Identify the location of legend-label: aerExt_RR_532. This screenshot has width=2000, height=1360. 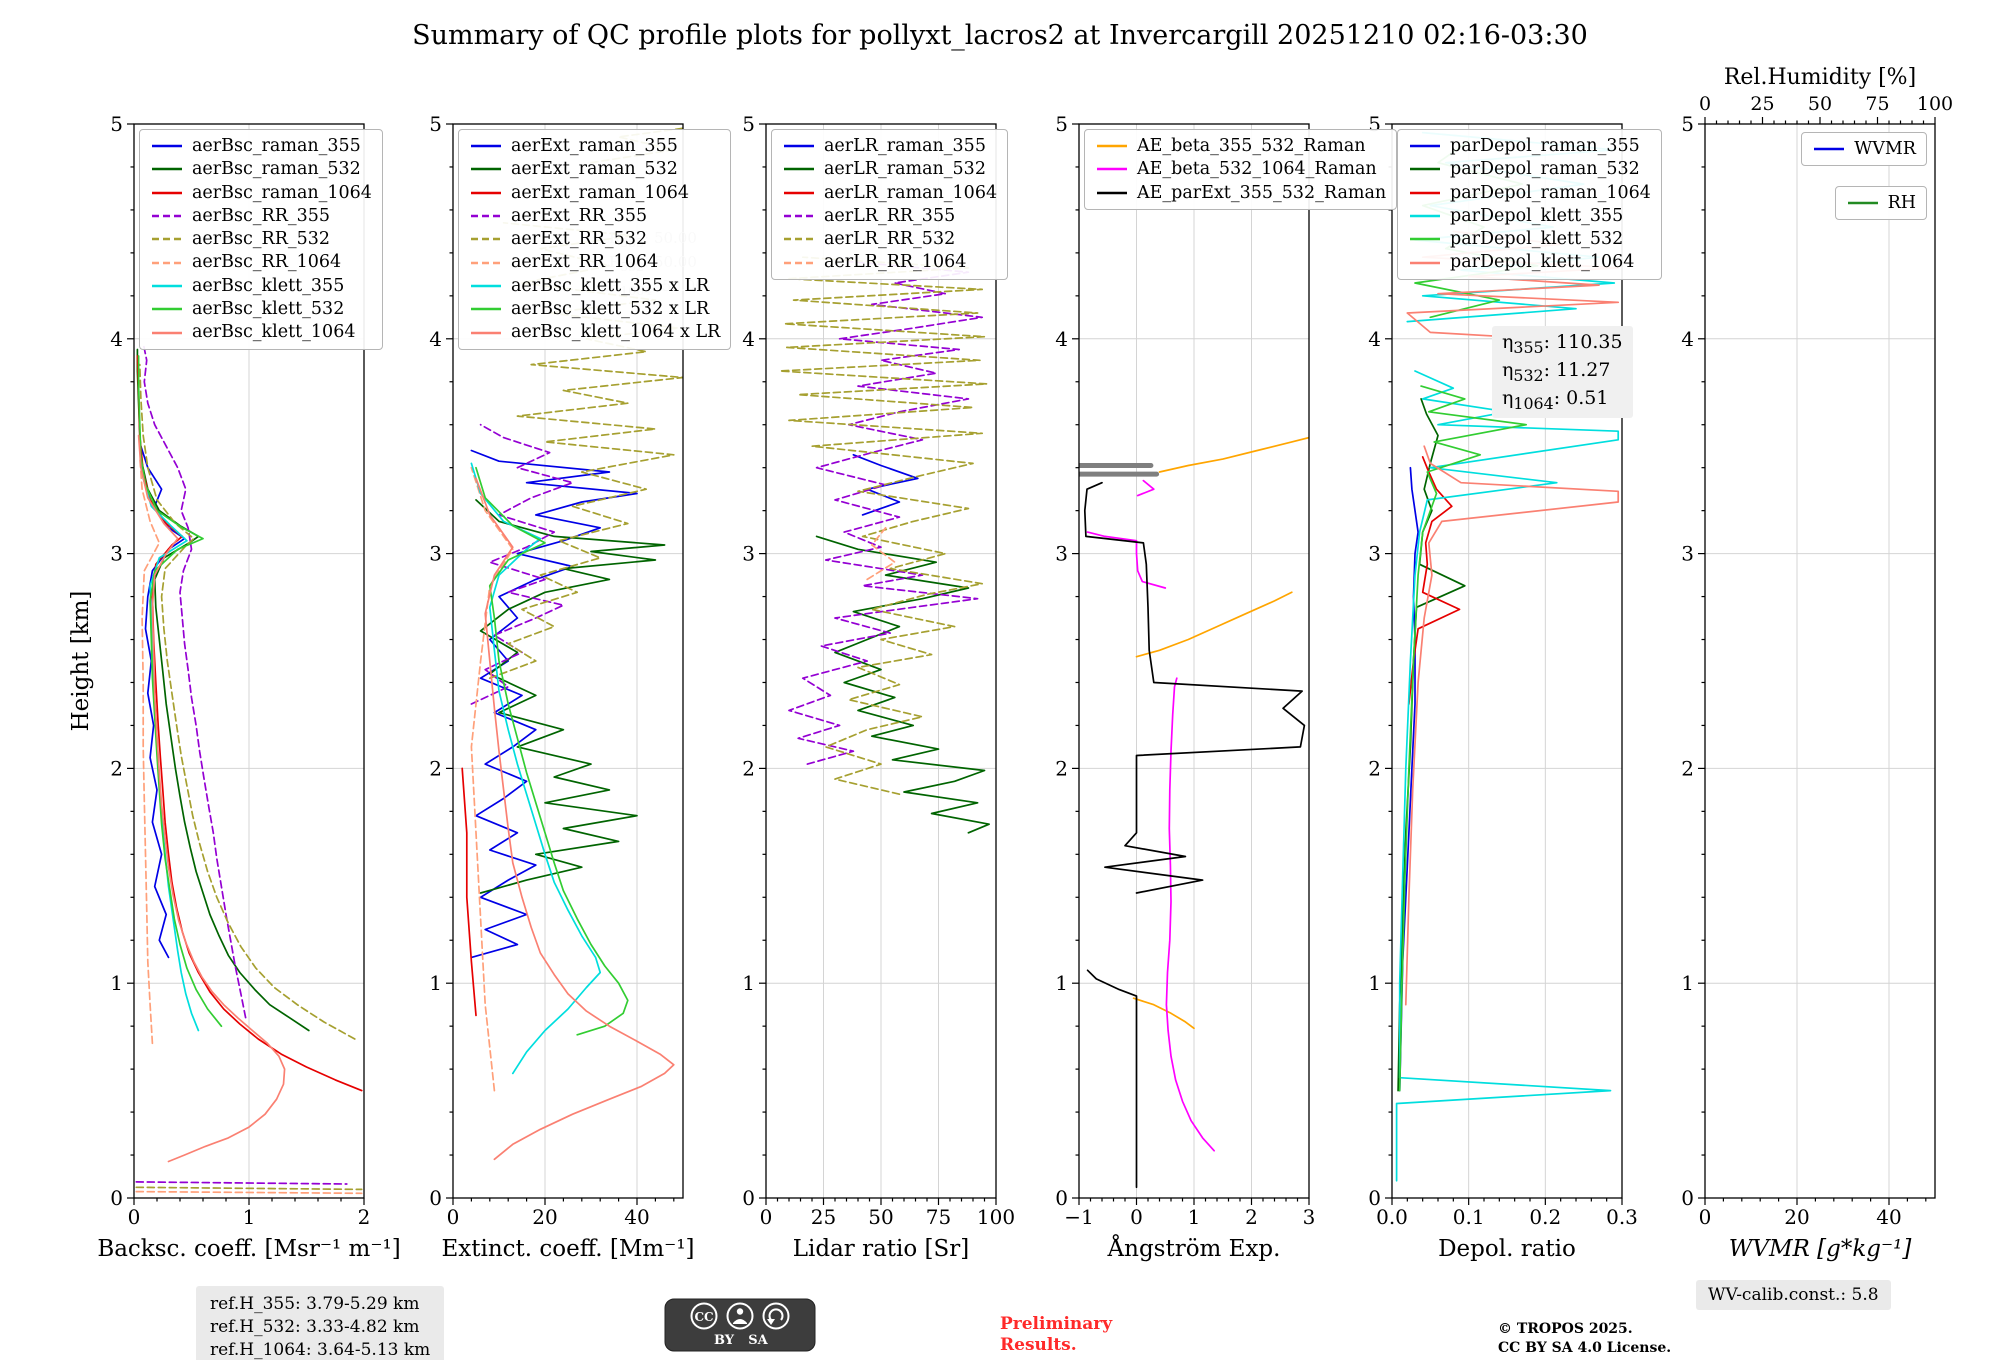
(579, 239).